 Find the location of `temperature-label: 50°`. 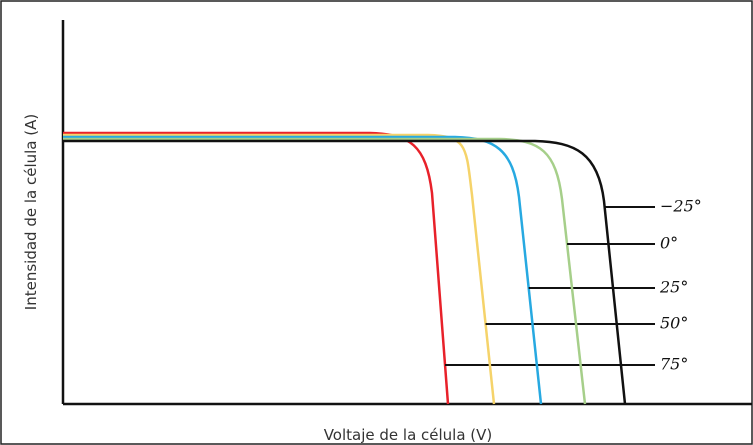

temperature-label: 50° is located at coordinates (674, 323).